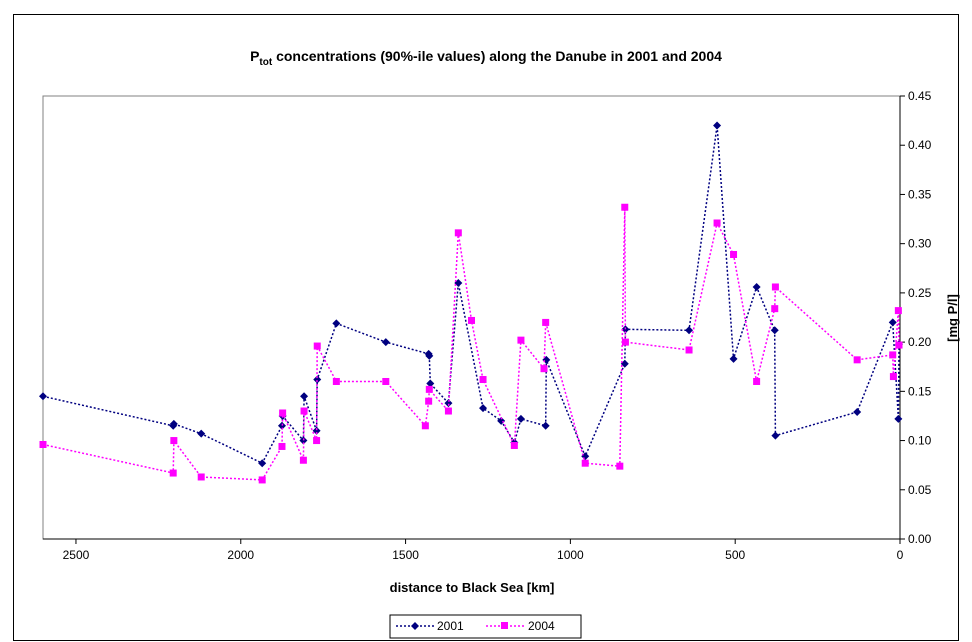  Describe the element at coordinates (920, 96) in the screenshot. I see `y-tick-label: 0.45` at that location.